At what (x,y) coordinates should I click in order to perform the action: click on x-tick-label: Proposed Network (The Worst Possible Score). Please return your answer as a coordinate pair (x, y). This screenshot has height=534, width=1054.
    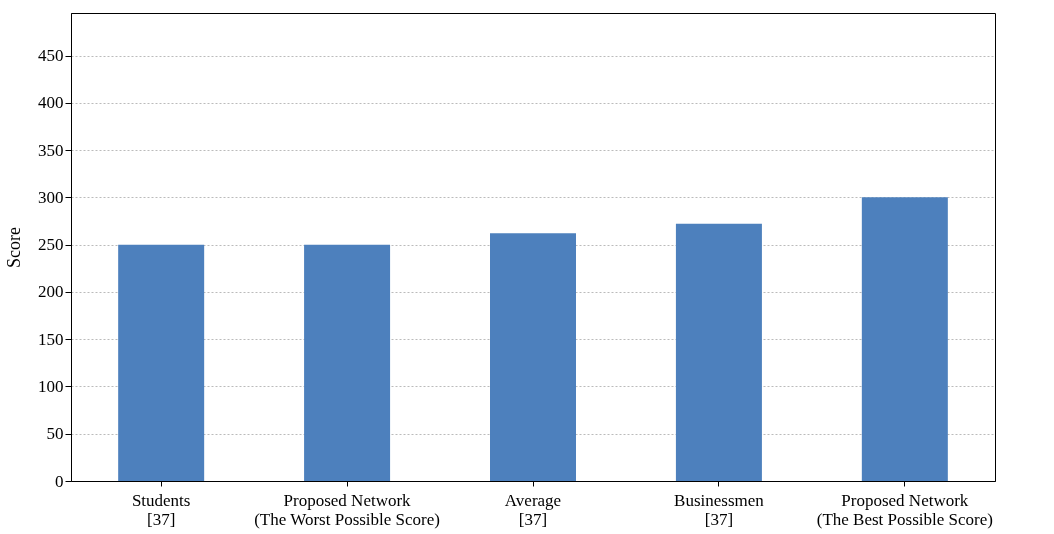
    Looking at the image, I should click on (347, 509).